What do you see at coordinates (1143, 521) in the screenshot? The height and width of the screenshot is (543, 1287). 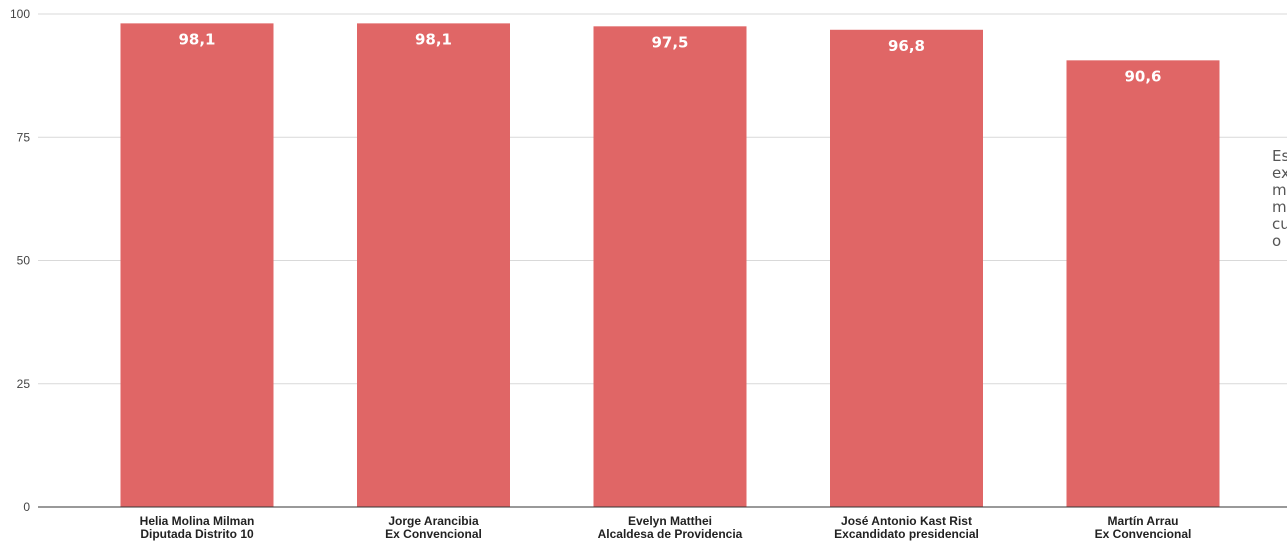 I see `x-tick-label: Martín Arrau` at bounding box center [1143, 521].